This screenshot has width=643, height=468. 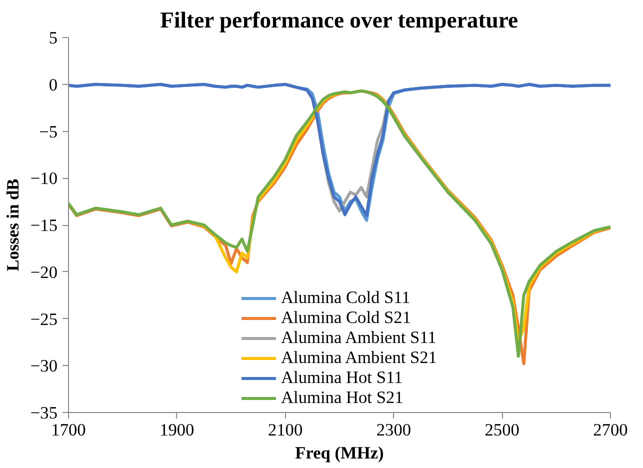 I want to click on y-tick-label: −30, so click(x=44, y=366).